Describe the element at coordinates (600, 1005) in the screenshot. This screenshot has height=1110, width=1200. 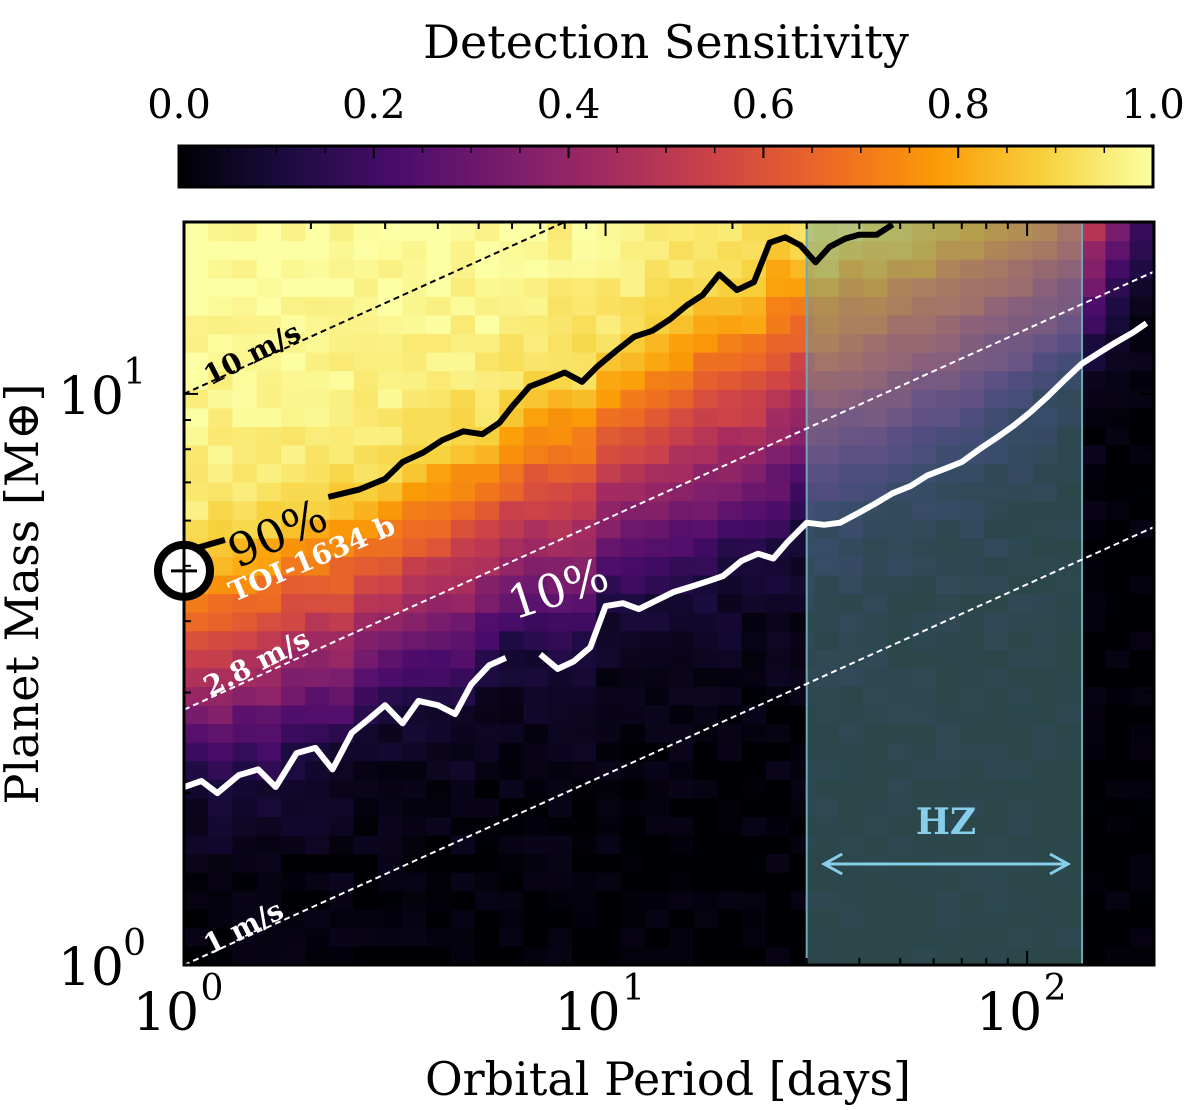
I see `x-tick-labels: 10 0 10 1 10 2` at that location.